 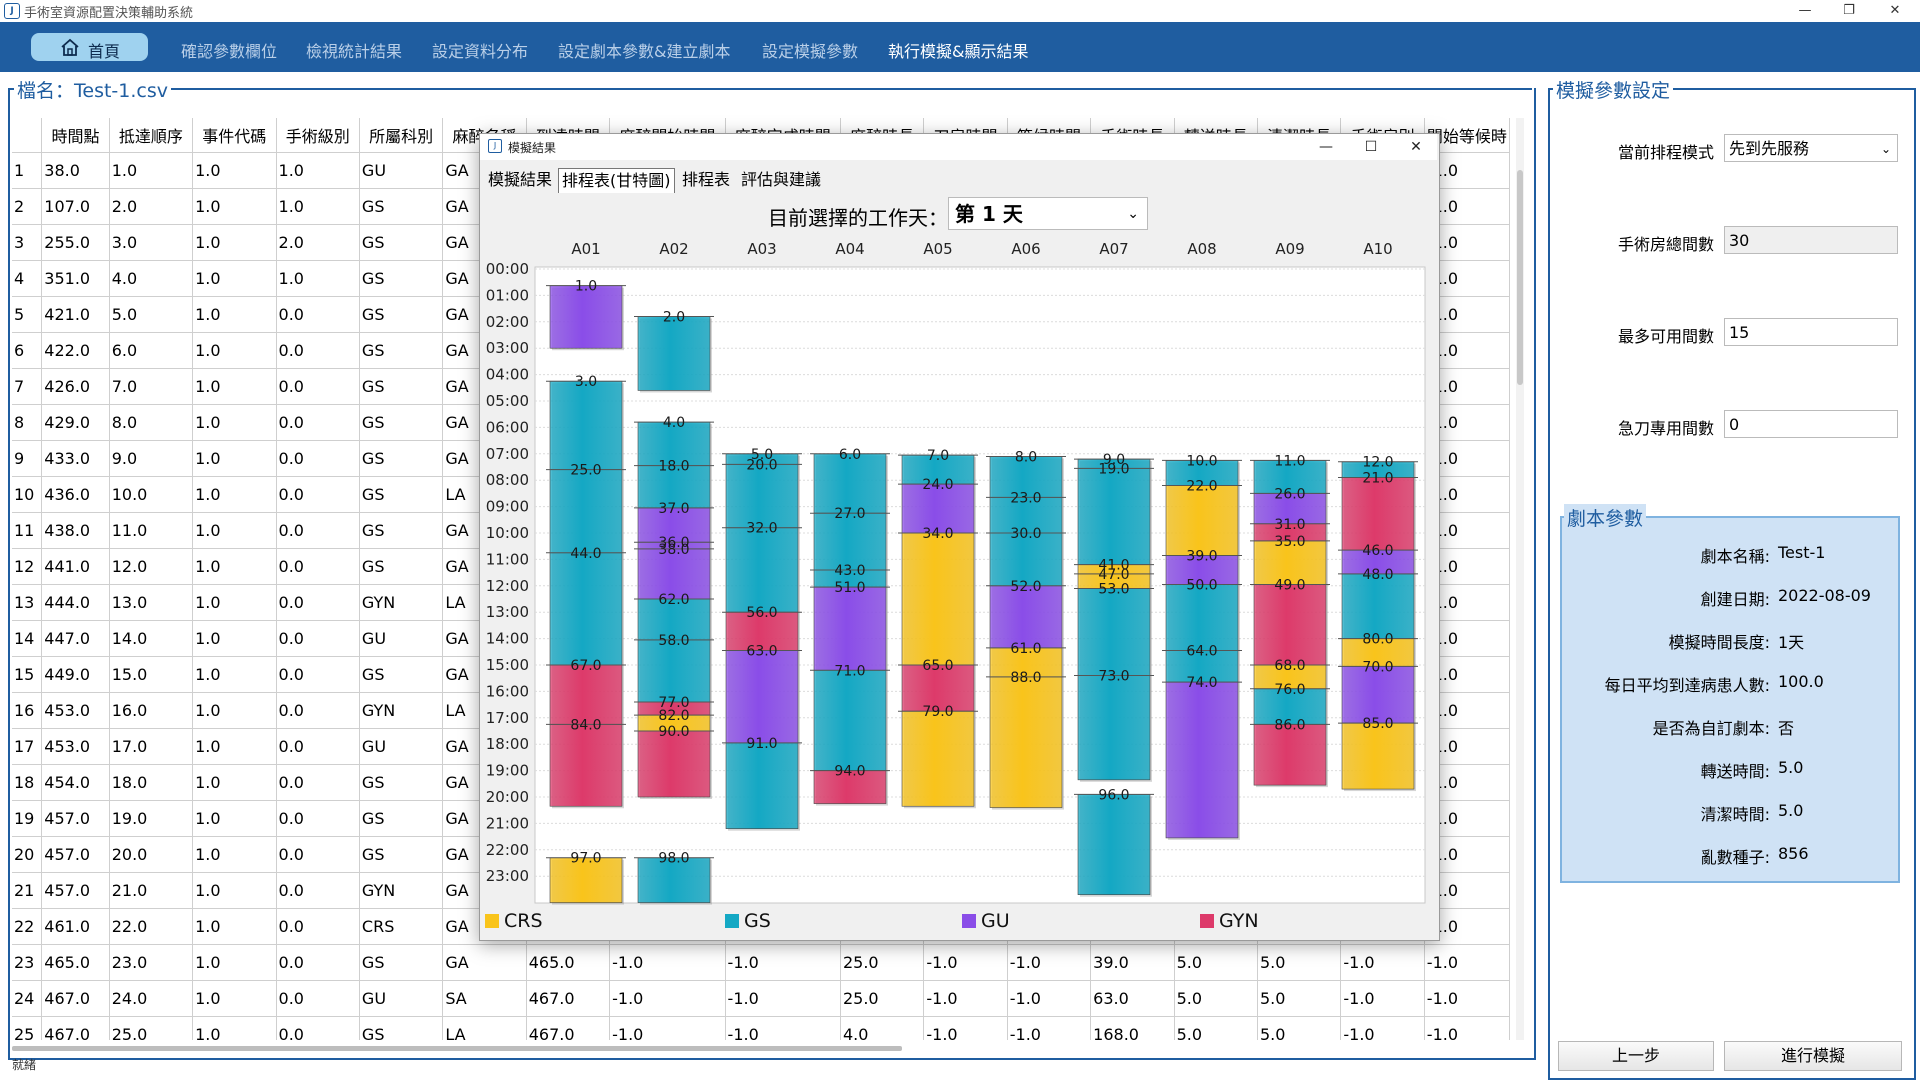 I want to click on table-cell: 426.0, so click(x=75, y=386).